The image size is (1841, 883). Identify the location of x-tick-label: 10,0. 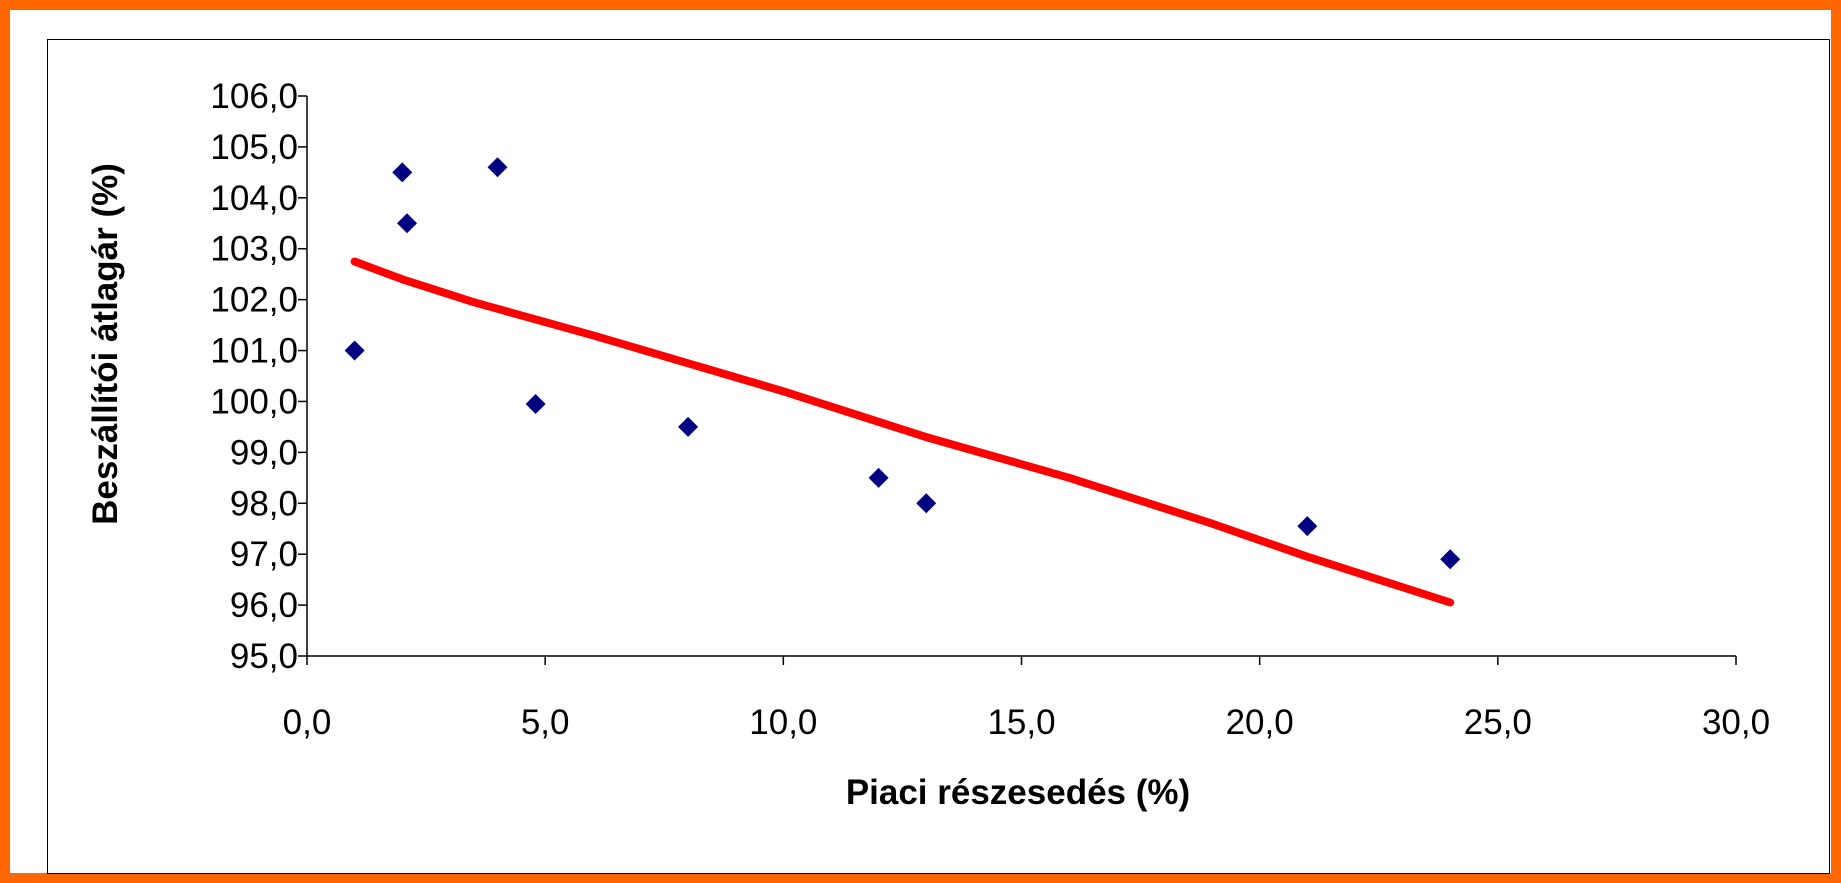
(783, 722).